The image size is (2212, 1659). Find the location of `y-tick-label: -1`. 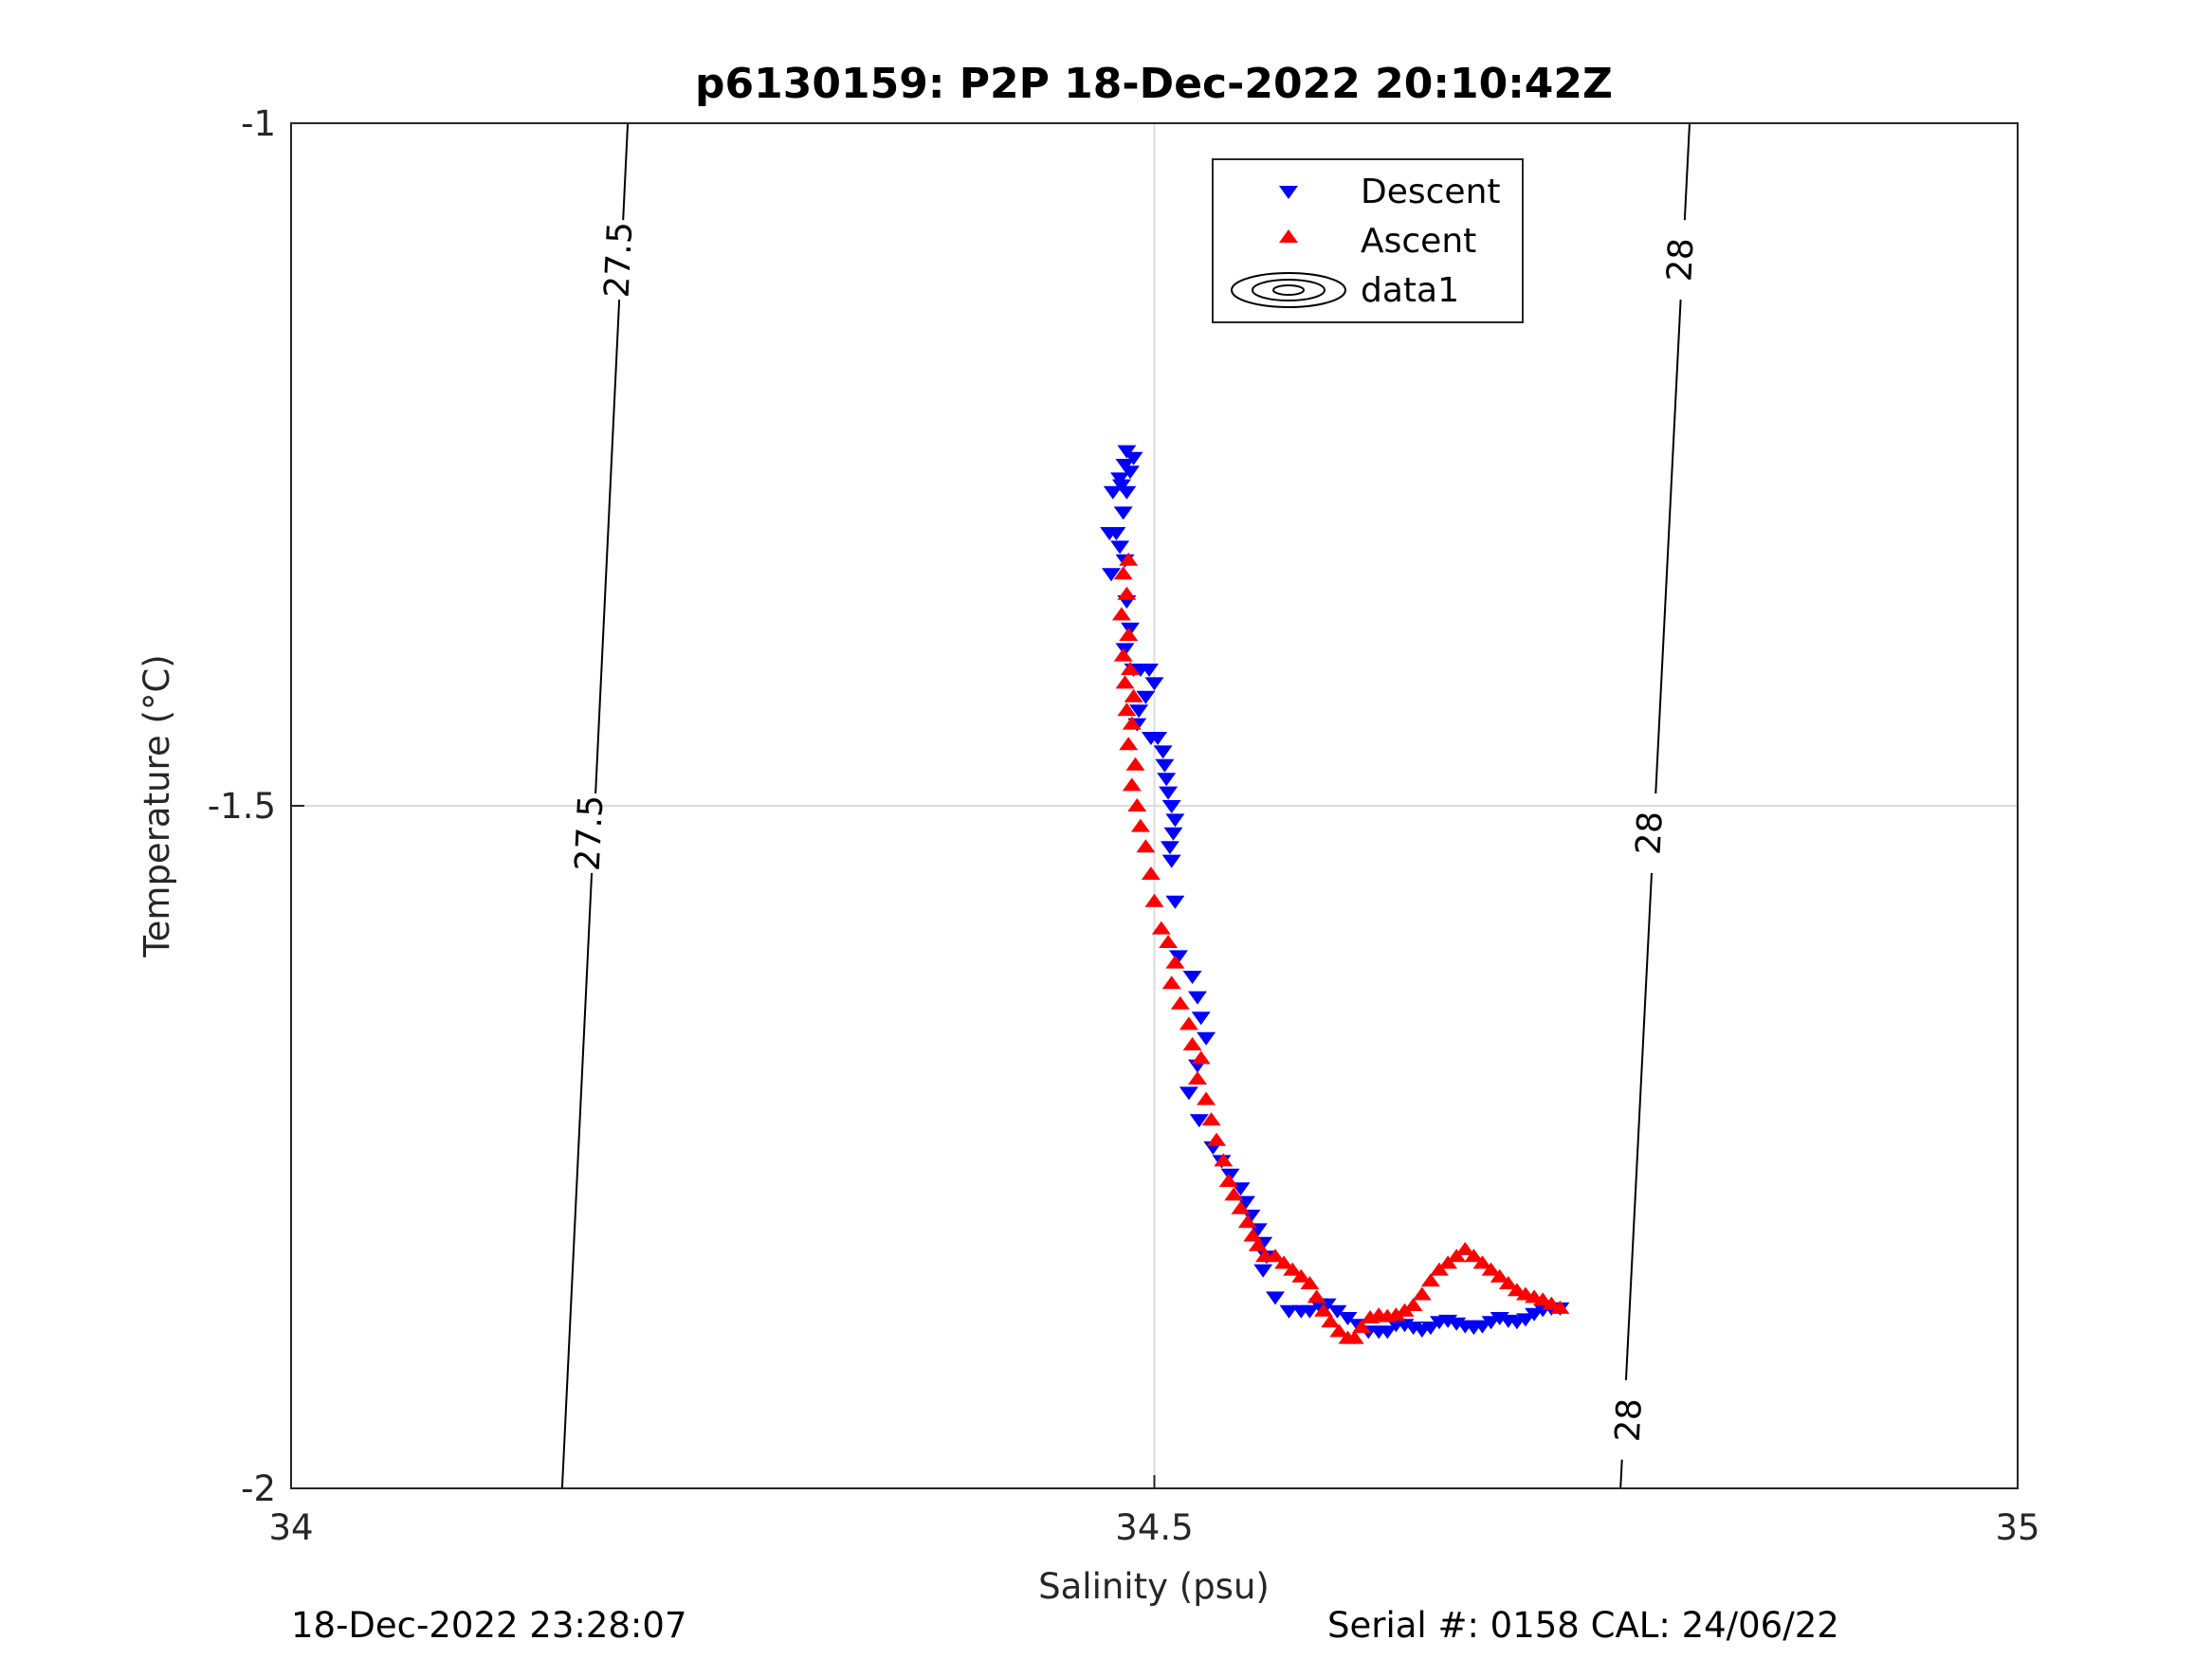

y-tick-label: -1 is located at coordinates (258, 123).